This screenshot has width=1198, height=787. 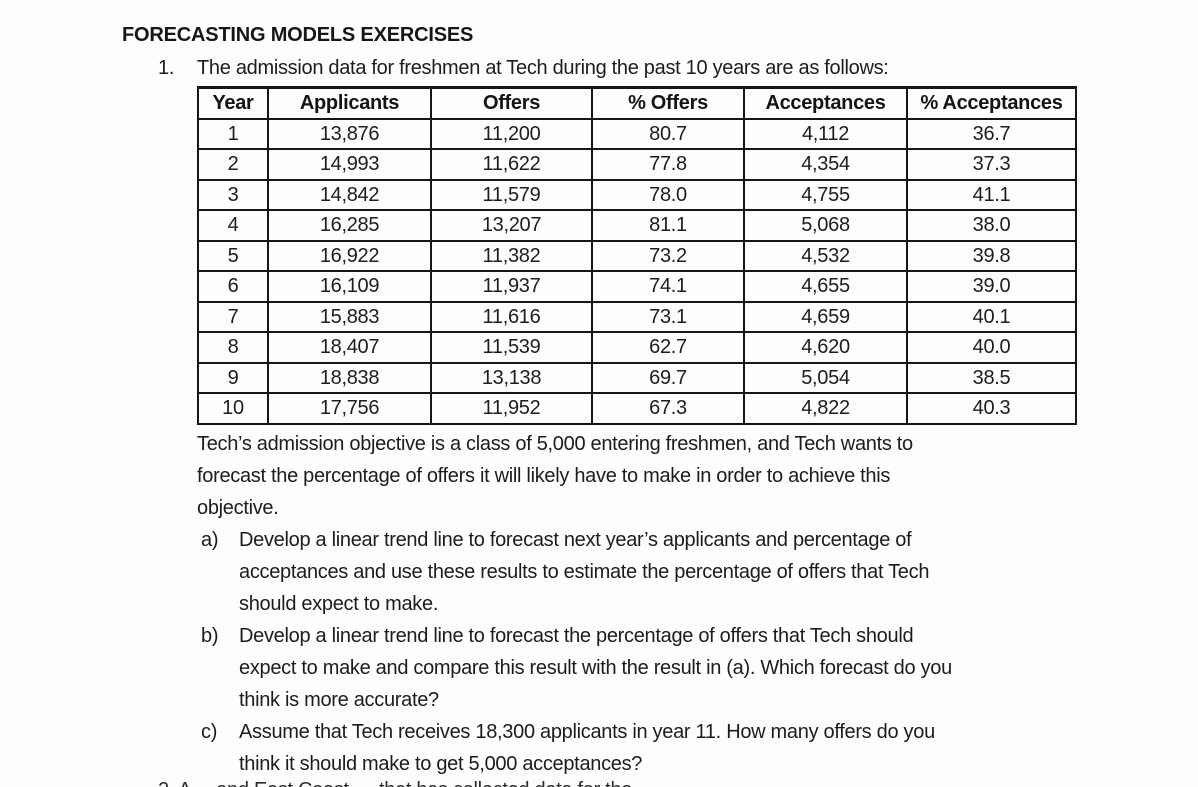 I want to click on table-cell: 37.3, so click(x=991, y=164).